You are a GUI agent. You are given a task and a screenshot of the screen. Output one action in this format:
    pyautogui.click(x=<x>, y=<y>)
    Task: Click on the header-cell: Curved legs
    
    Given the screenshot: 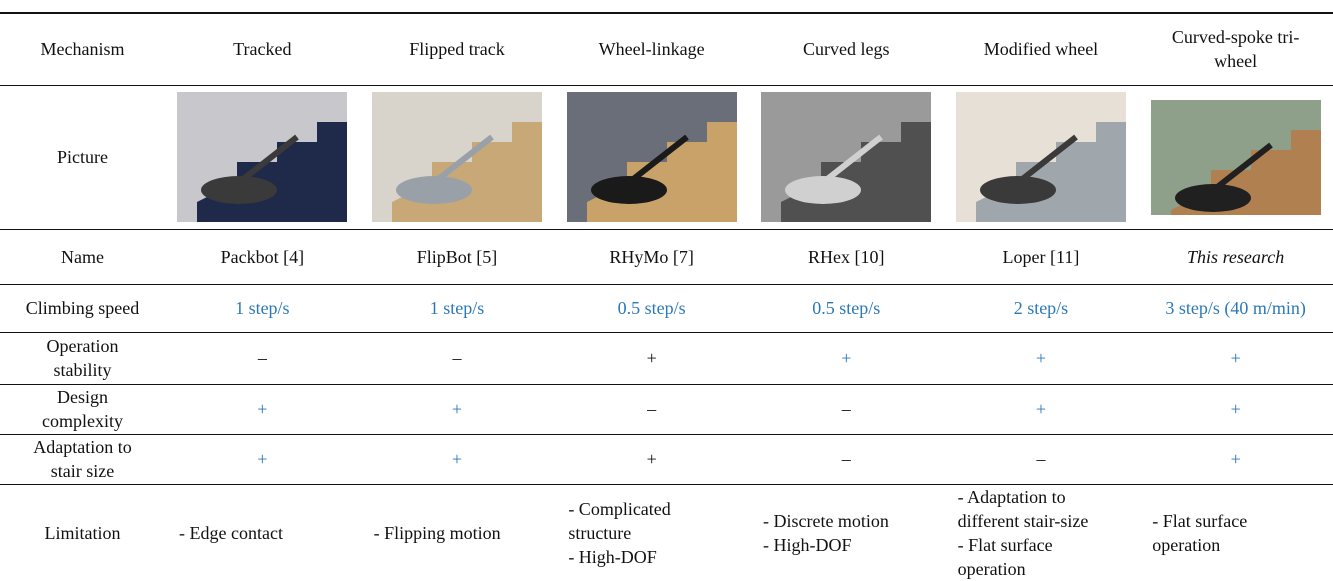 What is the action you would take?
    pyautogui.click(x=846, y=48)
    